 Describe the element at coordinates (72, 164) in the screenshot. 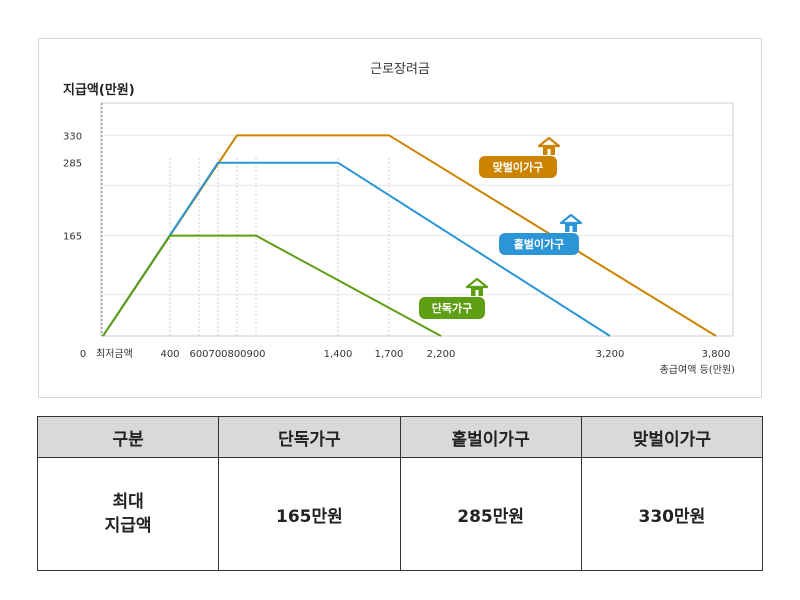

I see `y-tick-label: 285` at that location.